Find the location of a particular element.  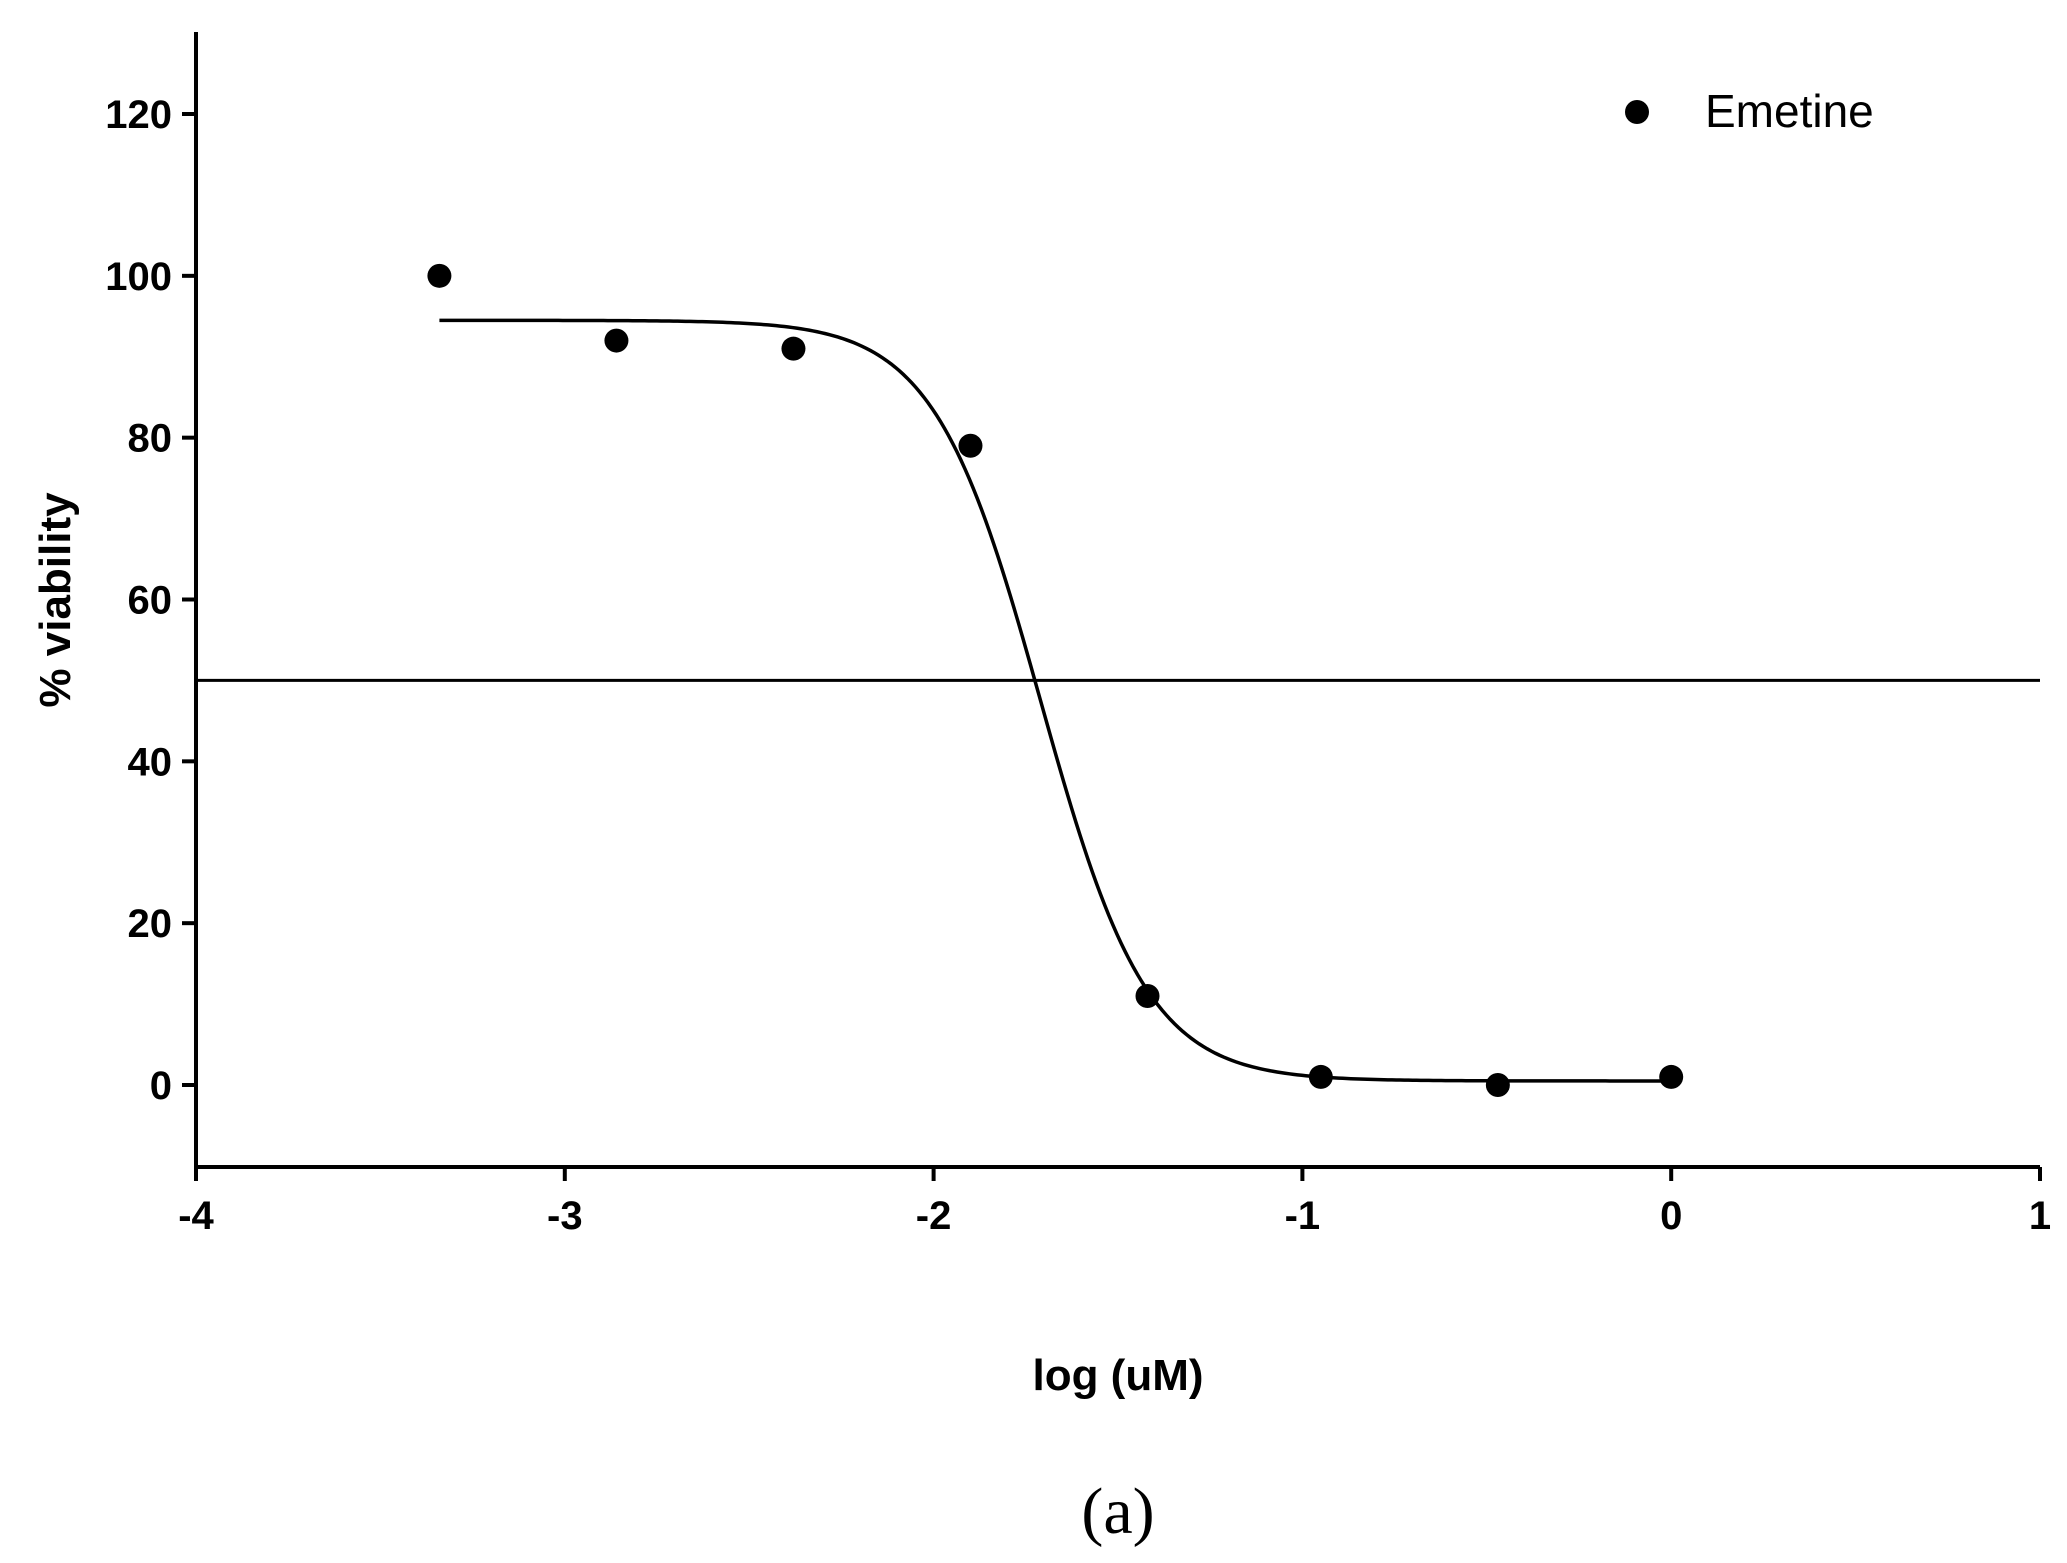

legend: Emetine is located at coordinates (1749, 111).